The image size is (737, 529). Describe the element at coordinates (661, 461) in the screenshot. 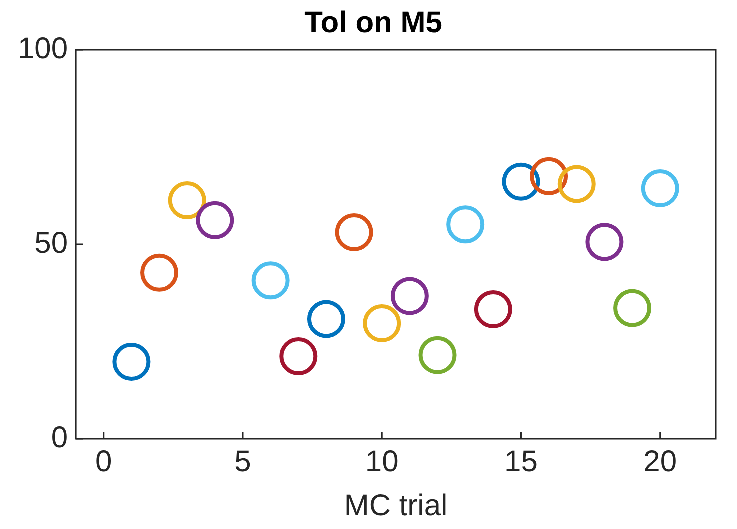

I see `x-tick-label: 20` at that location.